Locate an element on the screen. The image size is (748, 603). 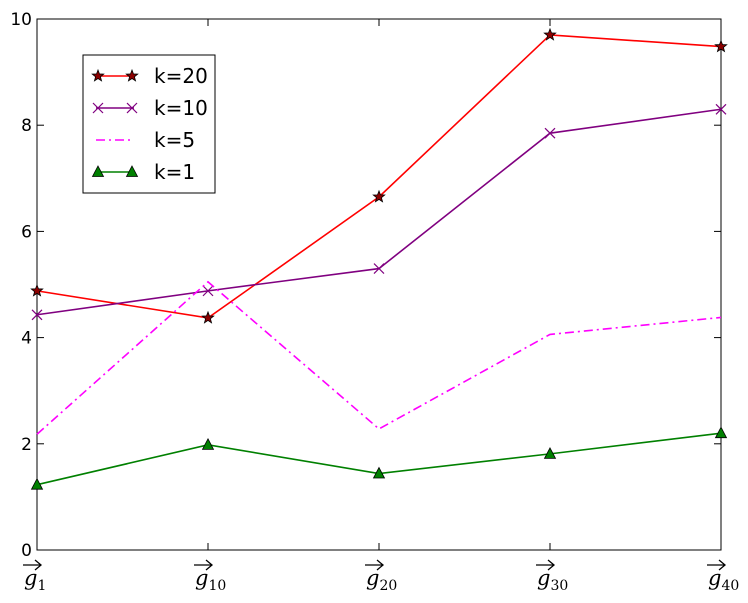
x-tick-text: g20 is located at coordinates (381, 580).